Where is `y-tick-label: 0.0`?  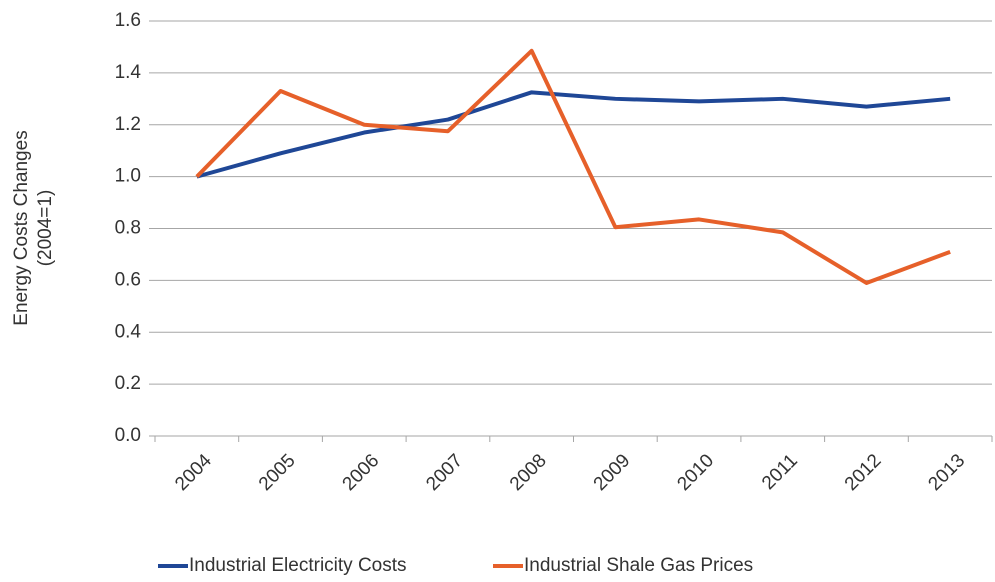 y-tick-label: 0.0 is located at coordinates (128, 435).